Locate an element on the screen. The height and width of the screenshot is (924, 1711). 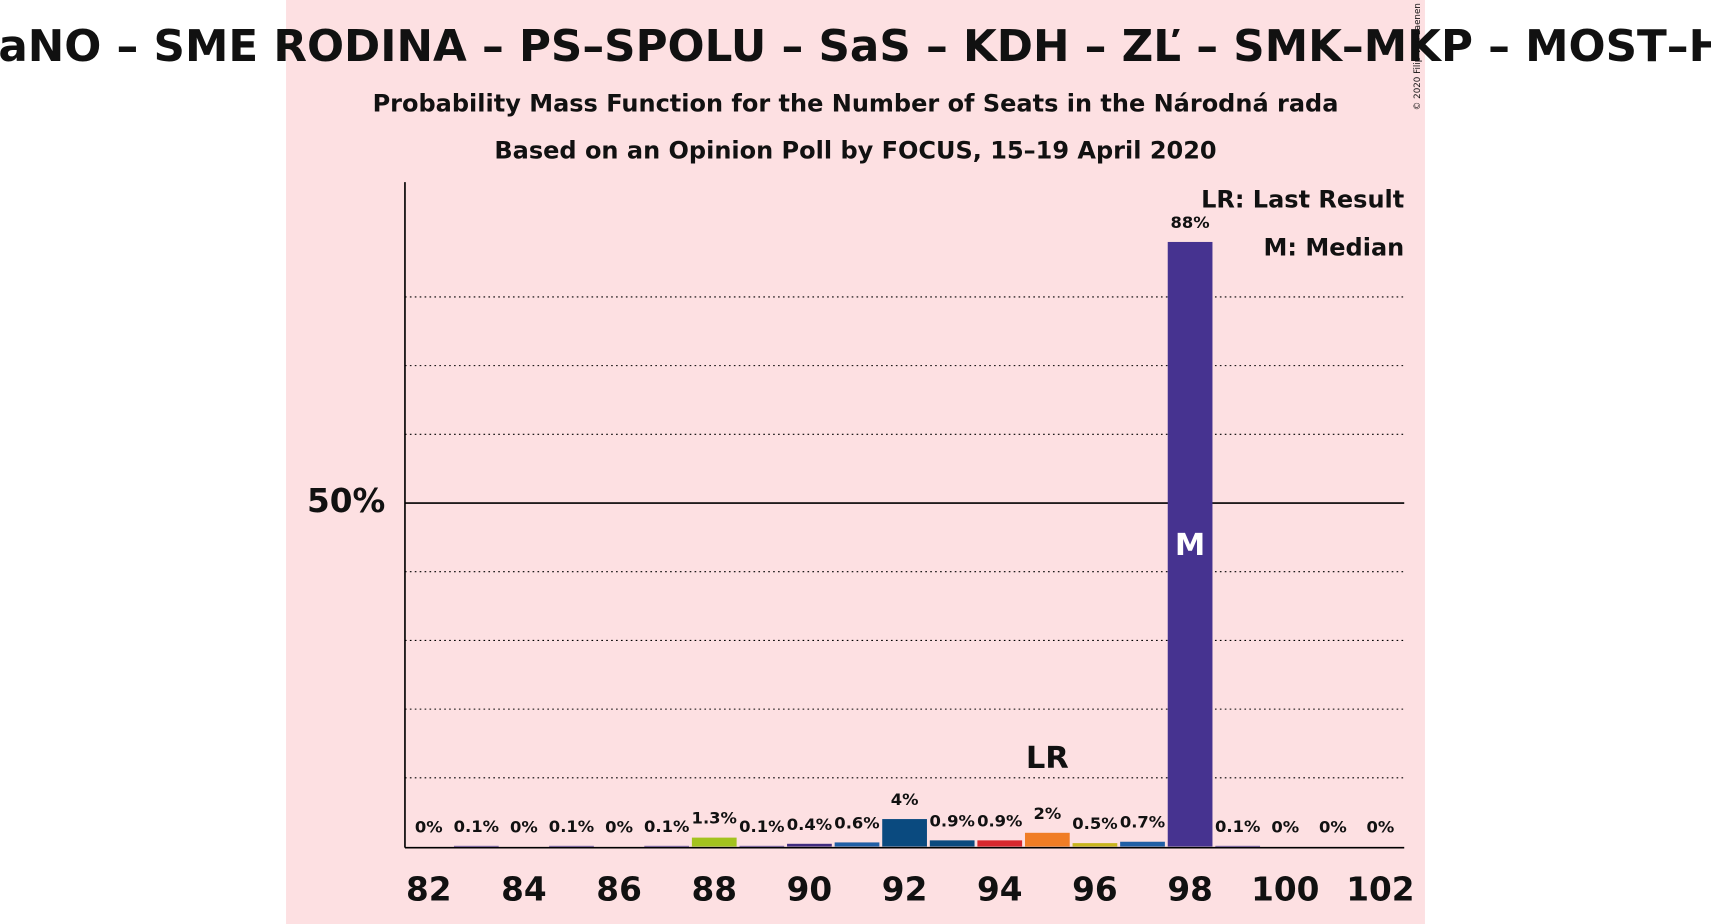
x-tick-label: 98 is located at coordinates (1190, 889).